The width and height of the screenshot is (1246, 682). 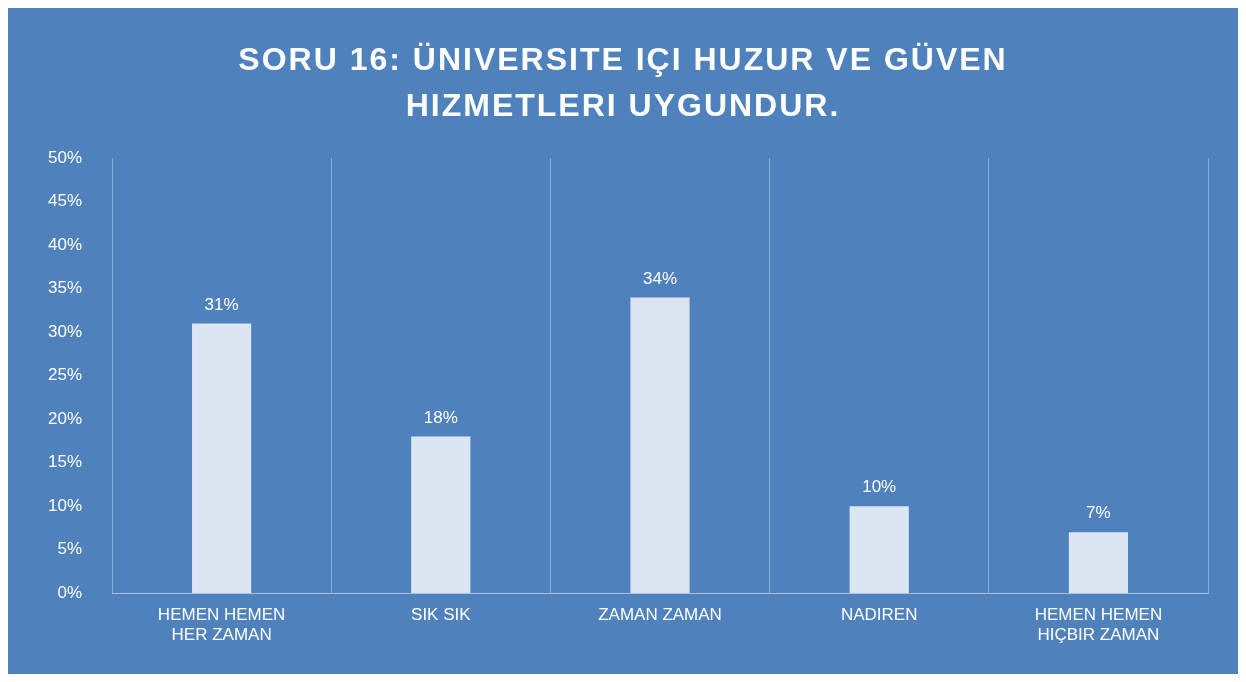 I want to click on y-tick-label: 20%, so click(x=65, y=418).